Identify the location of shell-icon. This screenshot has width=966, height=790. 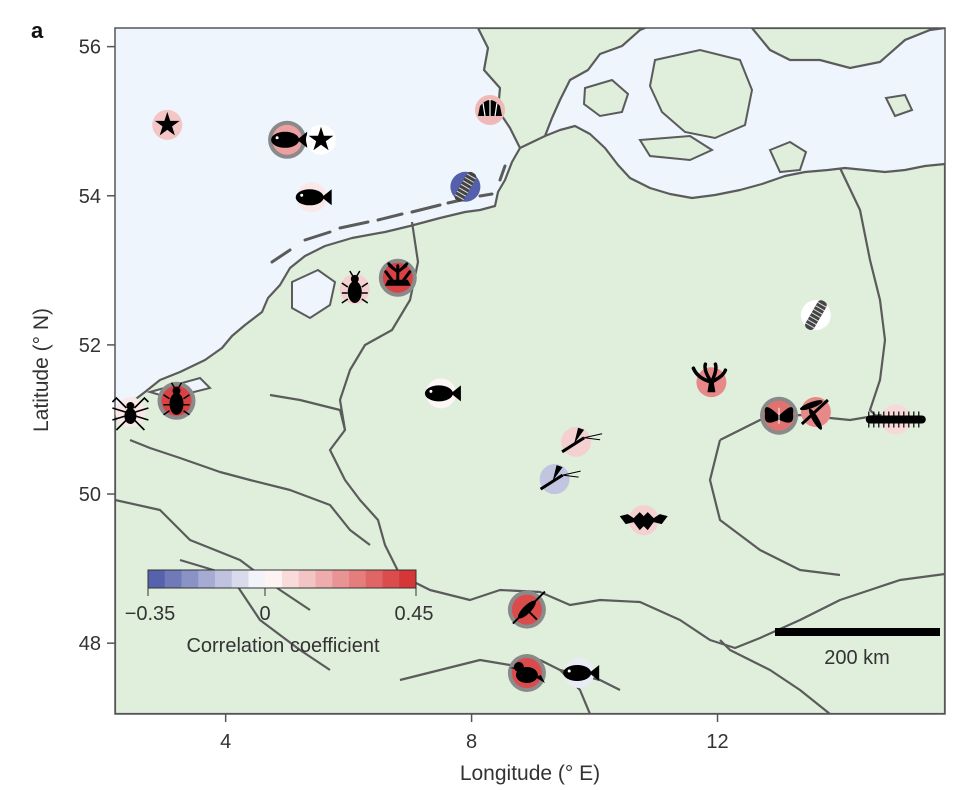
(490, 108).